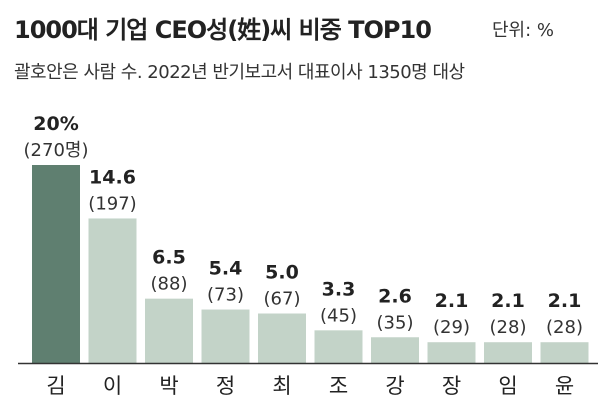 The height and width of the screenshot is (409, 616). Describe the element at coordinates (338, 315) in the screenshot. I see `count-label: (45)` at that location.